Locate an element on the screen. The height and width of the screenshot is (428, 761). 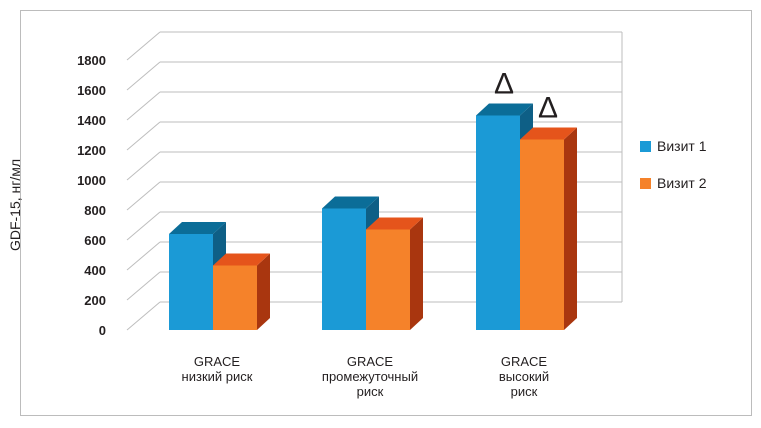
y-tick-label: 1800 is located at coordinates (91, 60).